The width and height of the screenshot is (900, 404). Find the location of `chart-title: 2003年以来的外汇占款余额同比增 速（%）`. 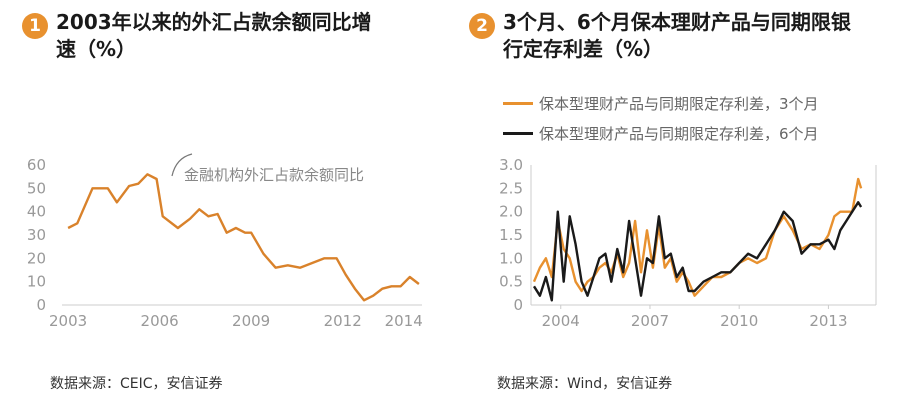

chart-title: 2003年以来的外汇占款余额同比增 速（%） is located at coordinates (214, 36).